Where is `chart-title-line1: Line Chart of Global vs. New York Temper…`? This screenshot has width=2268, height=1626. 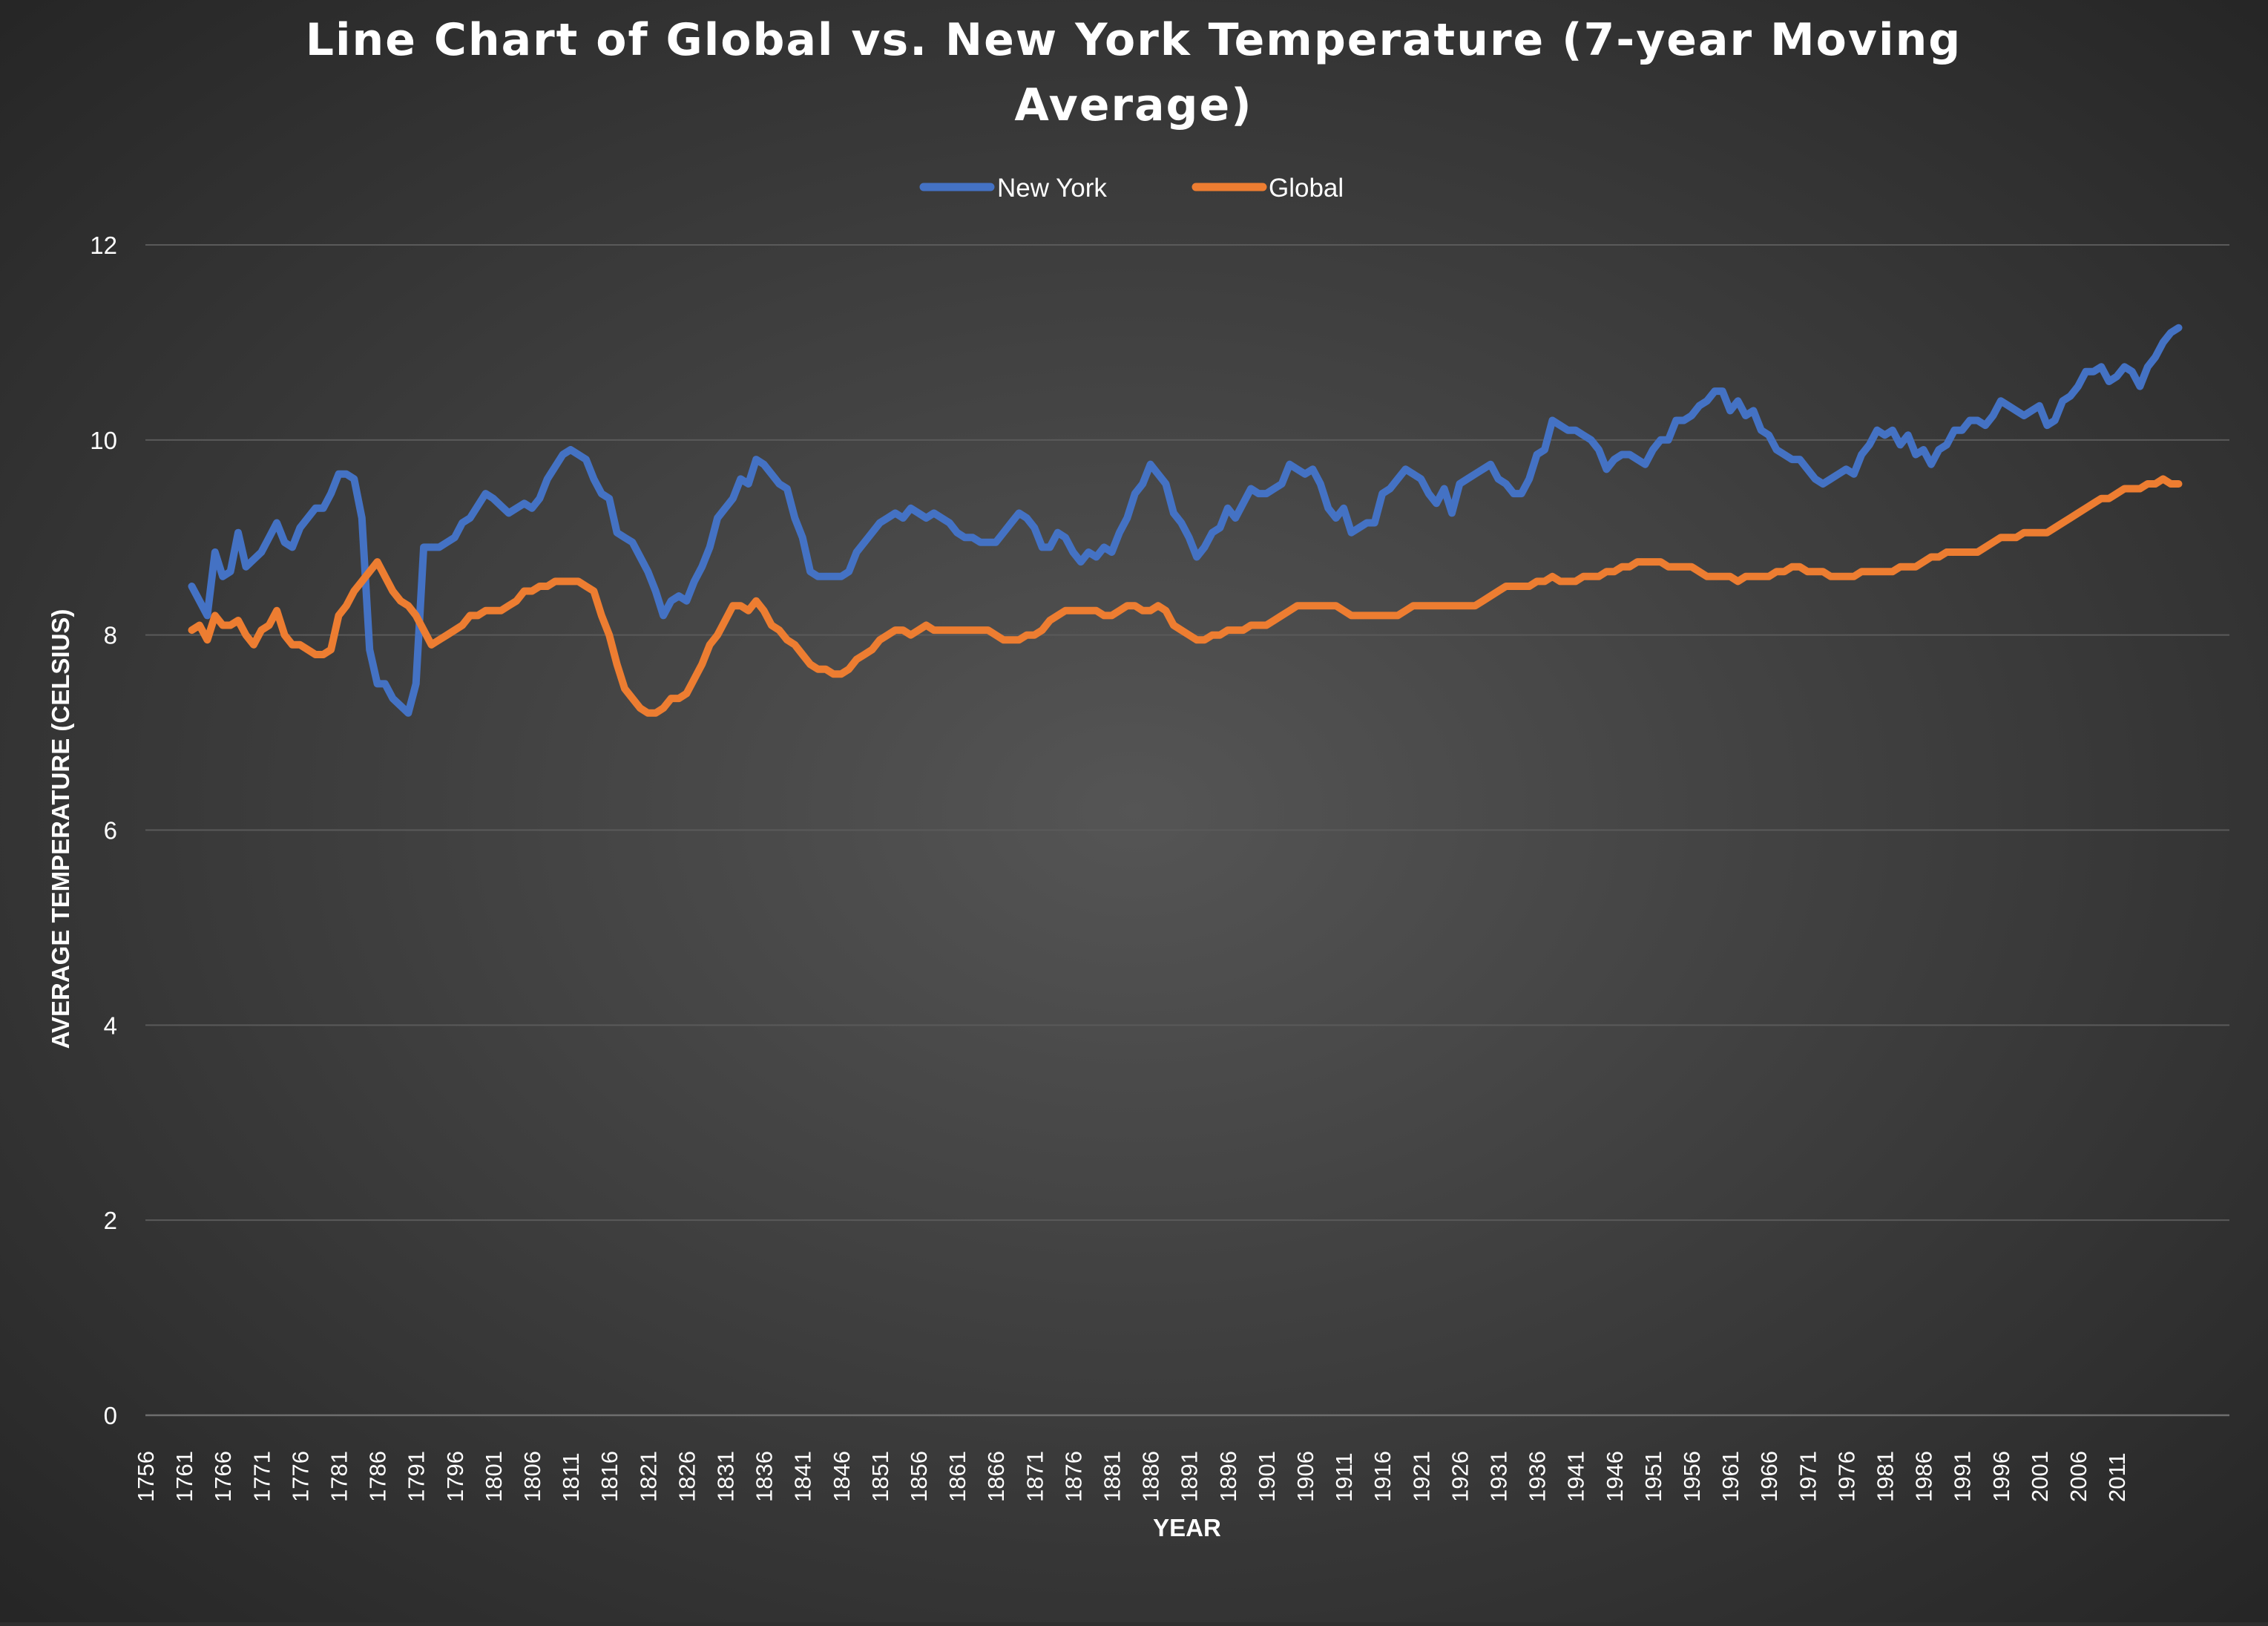
chart-title-line1: Line Chart of Global vs. New York Temper… is located at coordinates (1134, 40).